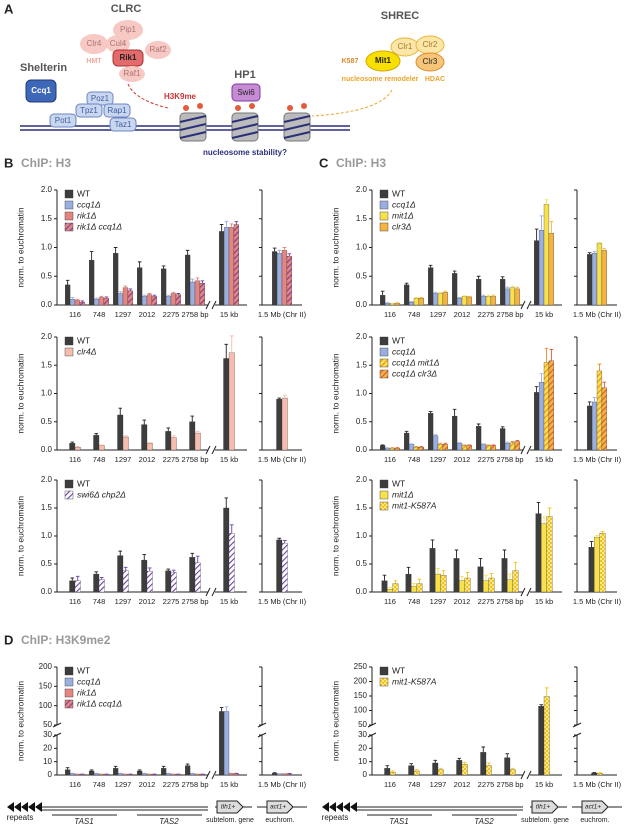 This screenshot has width=628, height=833. What do you see at coordinates (484, 821) in the screenshot?
I see `map-label: TAS2` at bounding box center [484, 821].